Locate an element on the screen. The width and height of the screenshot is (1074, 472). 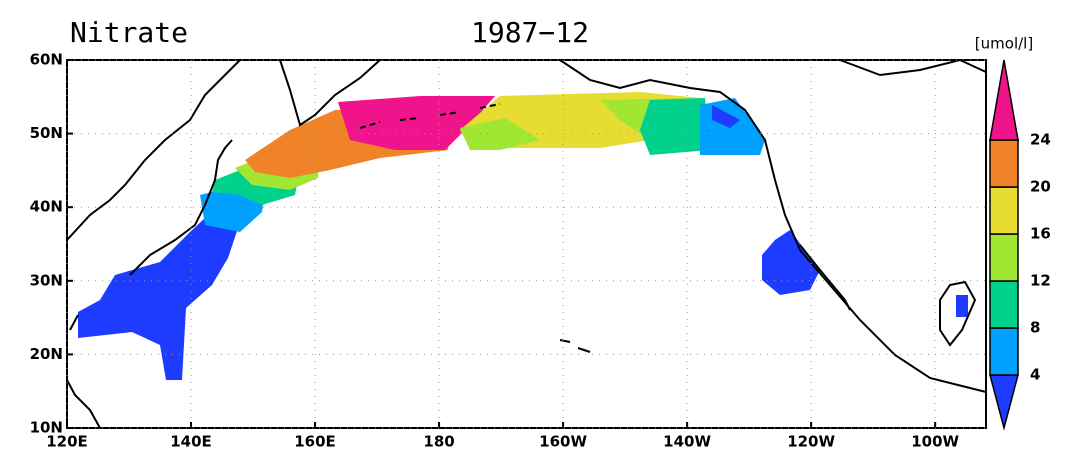
y-tick-label: 60N is located at coordinates (46, 60).